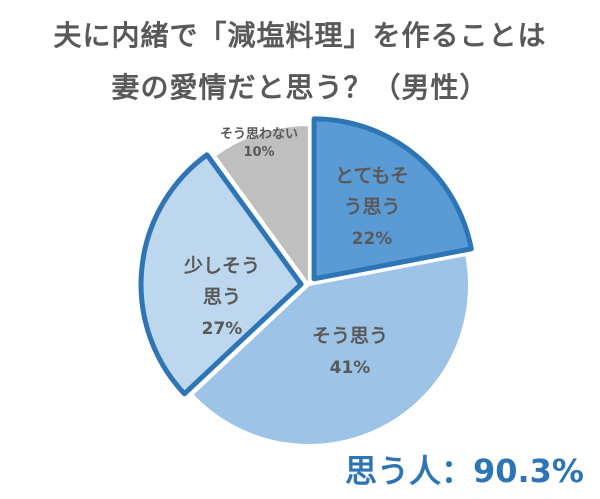 The width and height of the screenshot is (600, 499). What do you see at coordinates (221, 266) in the screenshot?
I see `slice-label: 少しそう` at bounding box center [221, 266].